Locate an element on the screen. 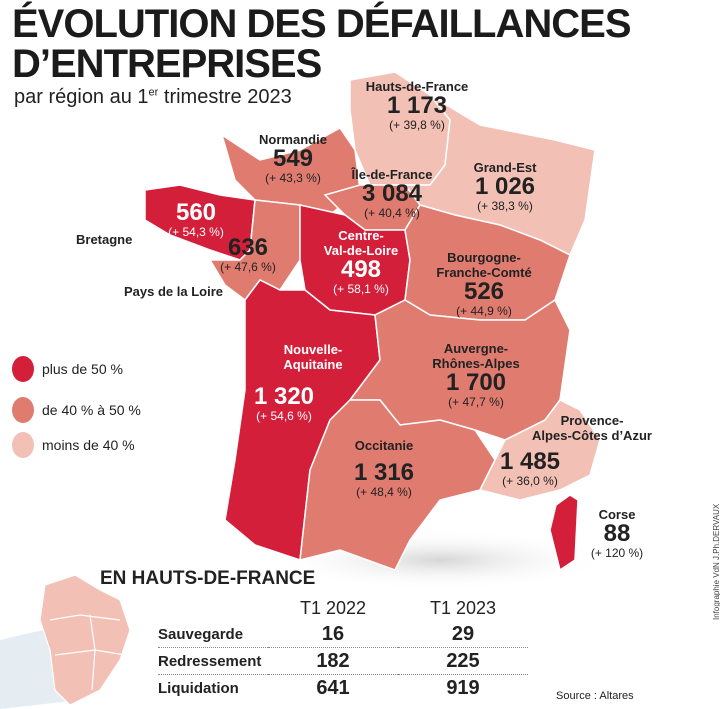  region-change: (+ 47,6 %) is located at coordinates (248, 267).